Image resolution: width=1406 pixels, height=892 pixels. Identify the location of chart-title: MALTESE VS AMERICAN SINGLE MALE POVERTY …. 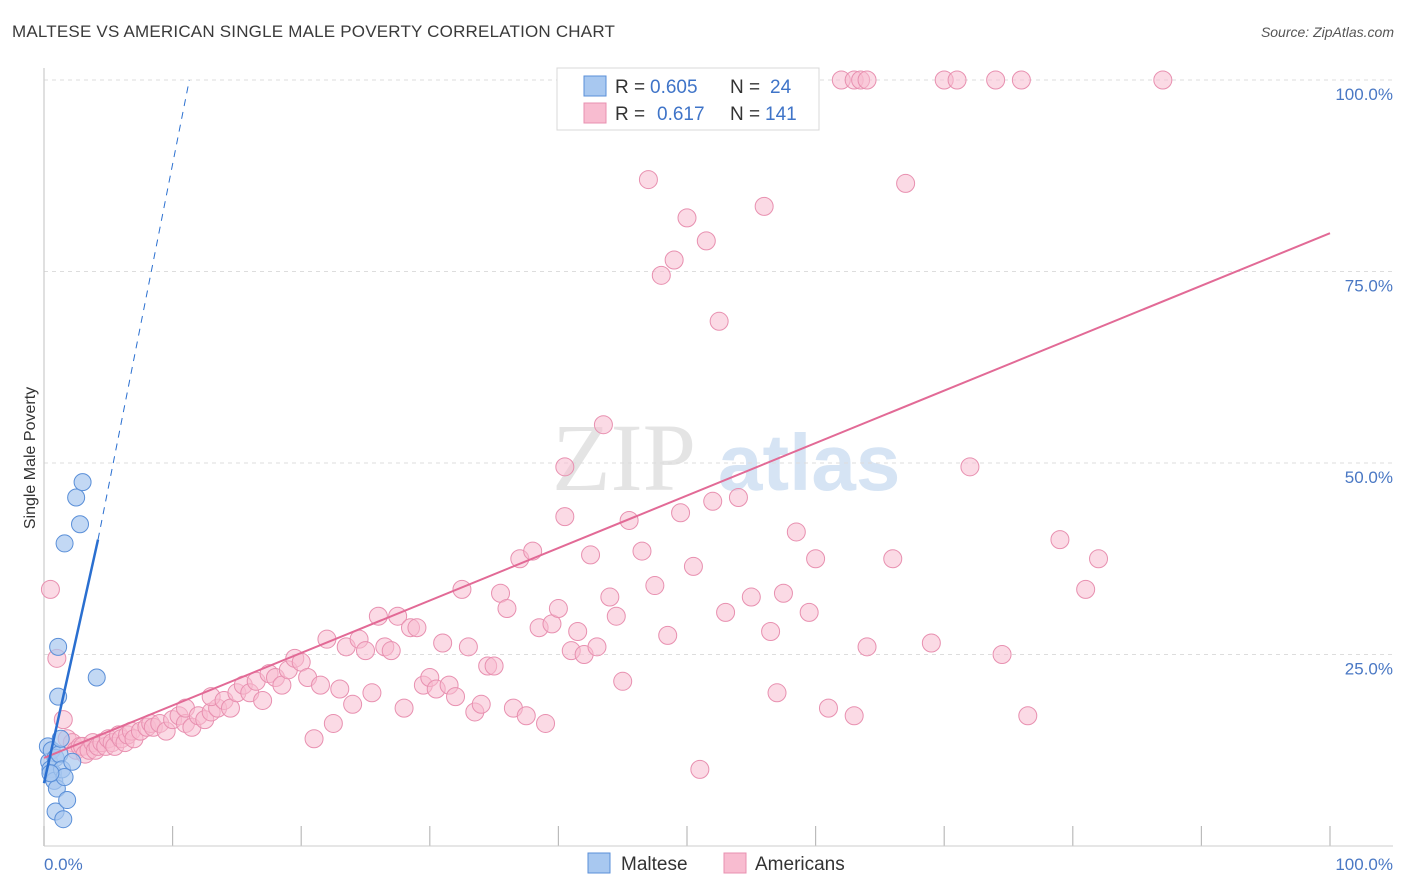
(314, 31).